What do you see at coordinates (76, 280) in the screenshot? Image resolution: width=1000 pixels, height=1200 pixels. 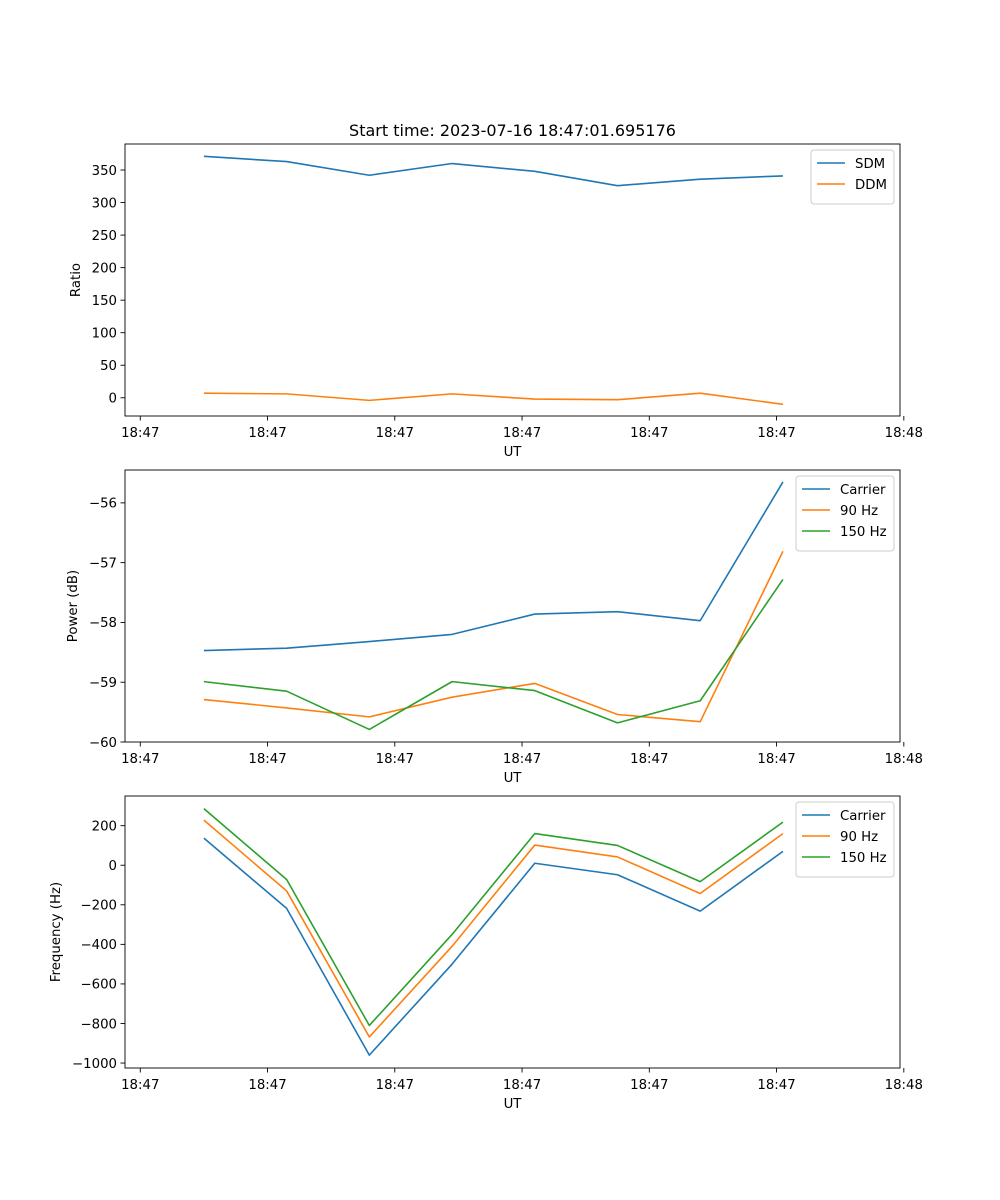 I see `y-axis-label: Ratio` at bounding box center [76, 280].